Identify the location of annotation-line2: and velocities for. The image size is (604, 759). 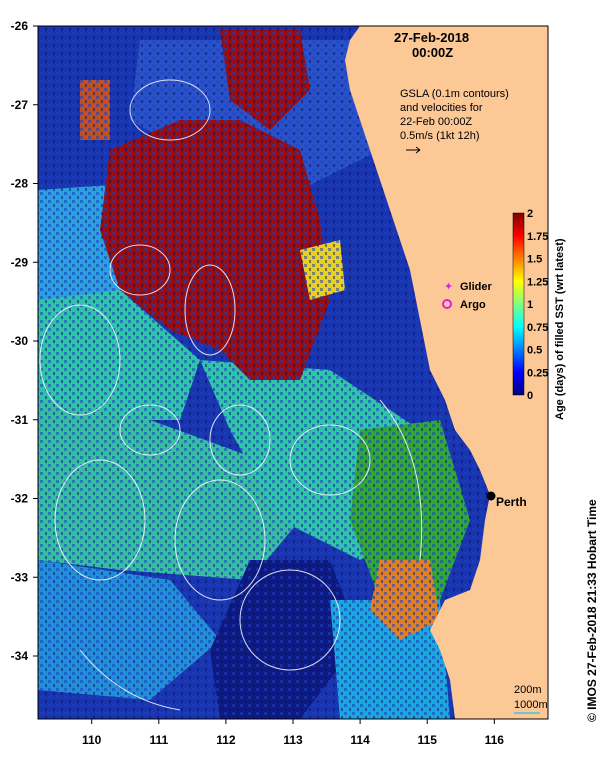
(441, 108).